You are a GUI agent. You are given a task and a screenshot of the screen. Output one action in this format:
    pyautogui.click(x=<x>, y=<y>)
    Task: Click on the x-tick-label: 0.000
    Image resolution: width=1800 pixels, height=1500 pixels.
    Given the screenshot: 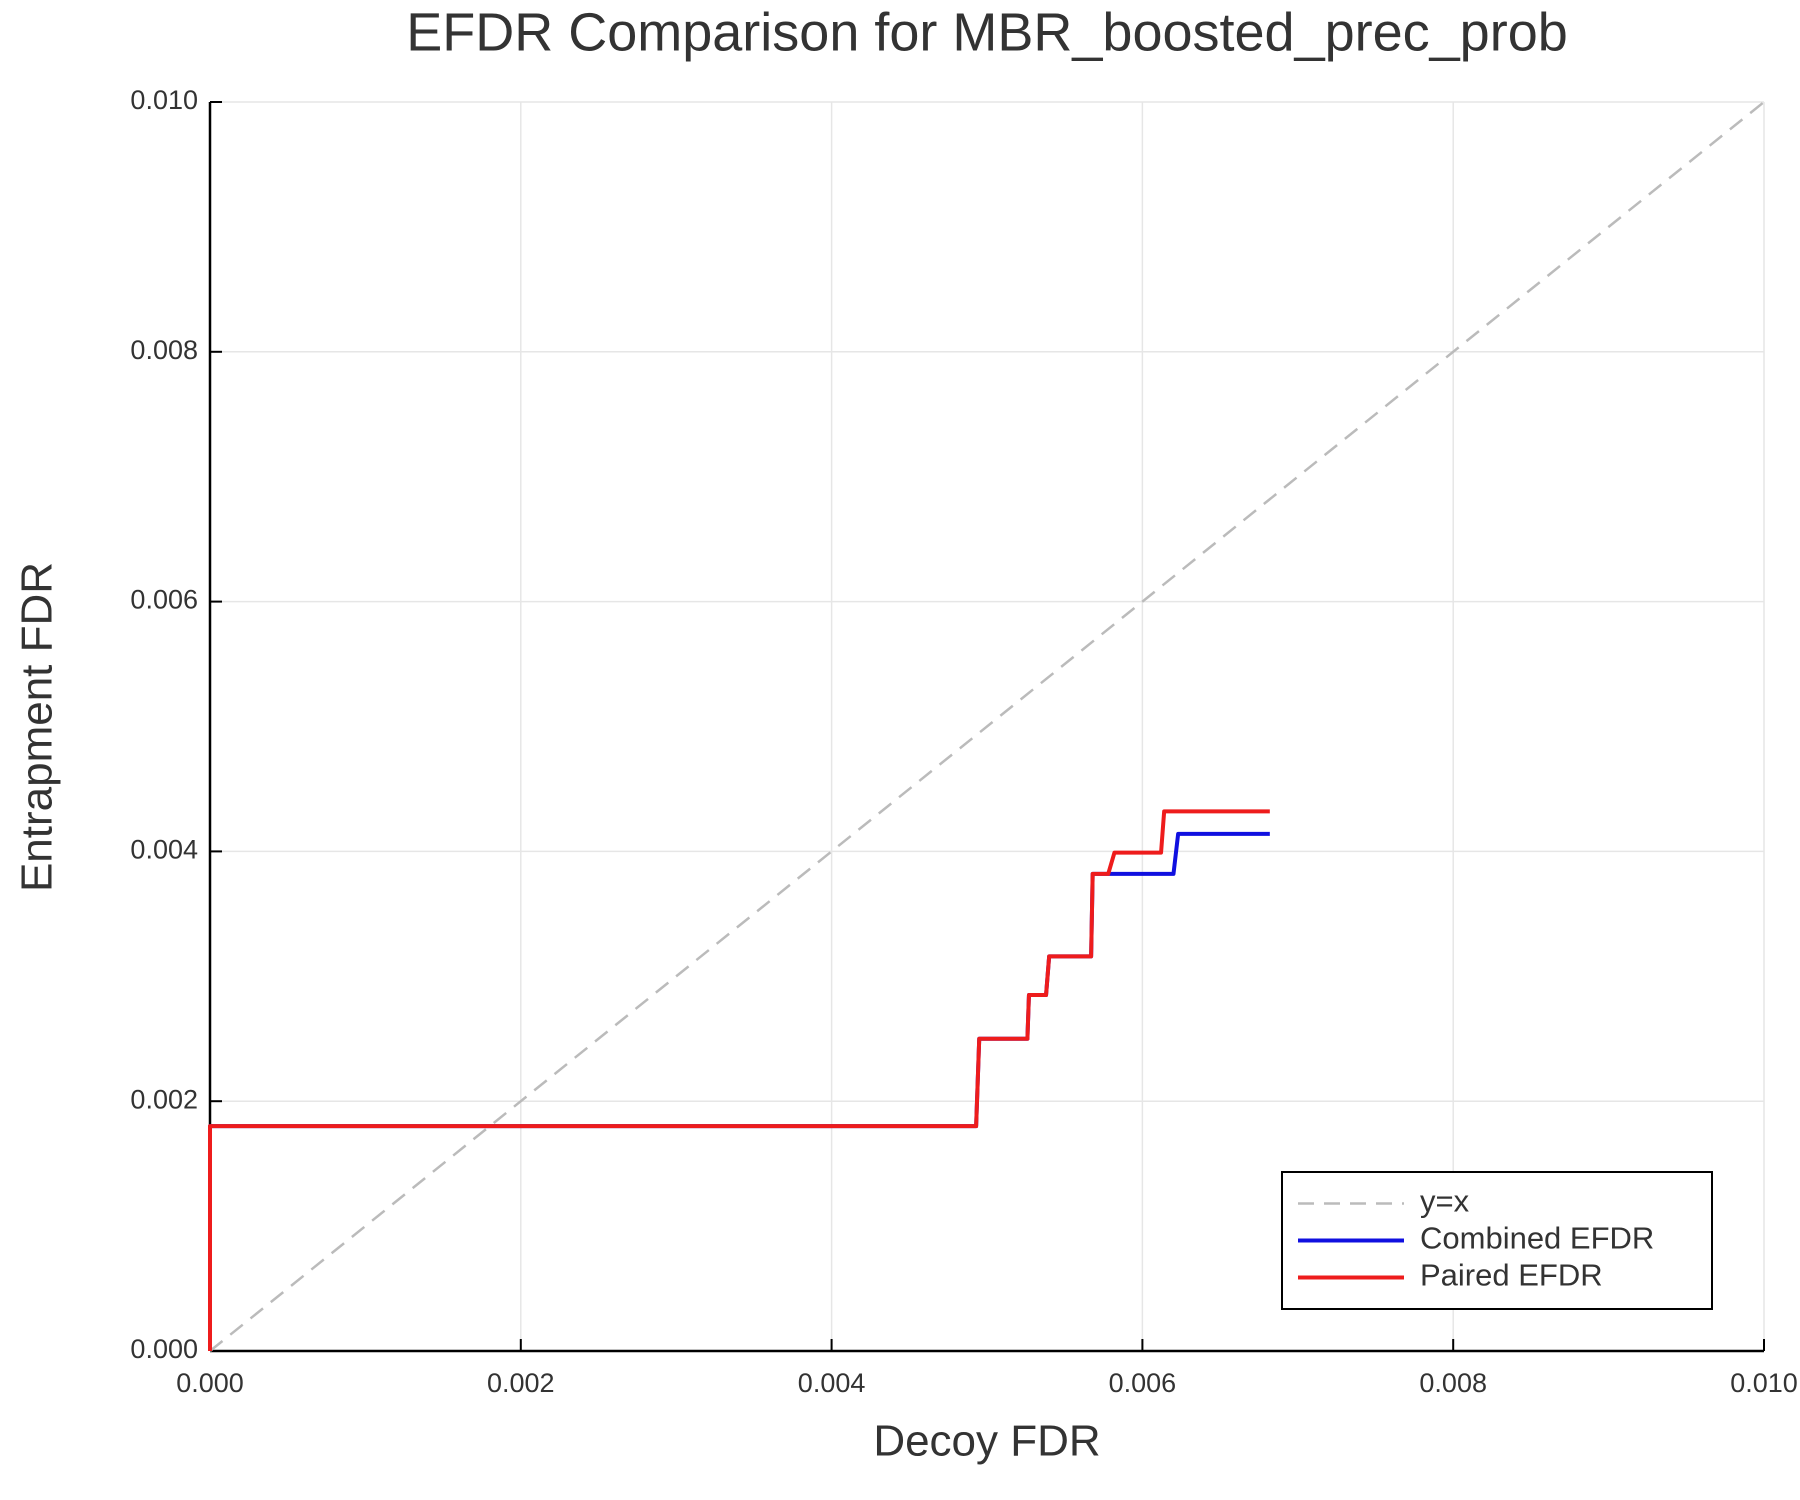 What is the action you would take?
    pyautogui.click(x=210, y=1383)
    